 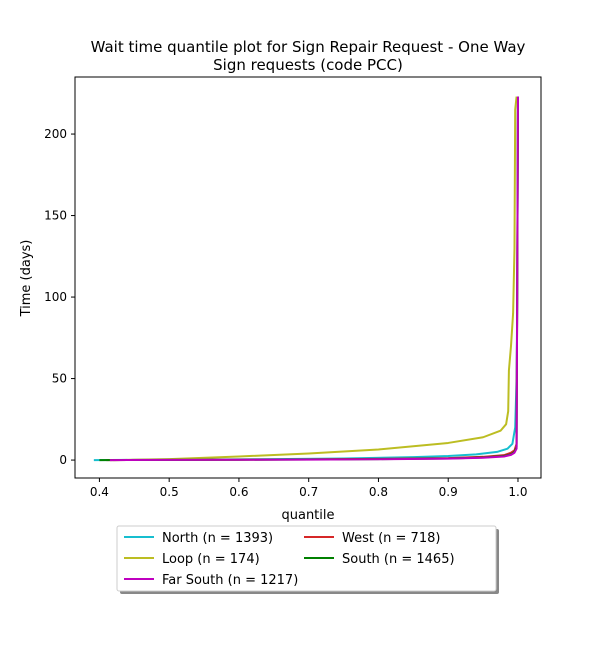 What do you see at coordinates (398, 559) in the screenshot?
I see `legend-label: South (n = 1465)` at bounding box center [398, 559].